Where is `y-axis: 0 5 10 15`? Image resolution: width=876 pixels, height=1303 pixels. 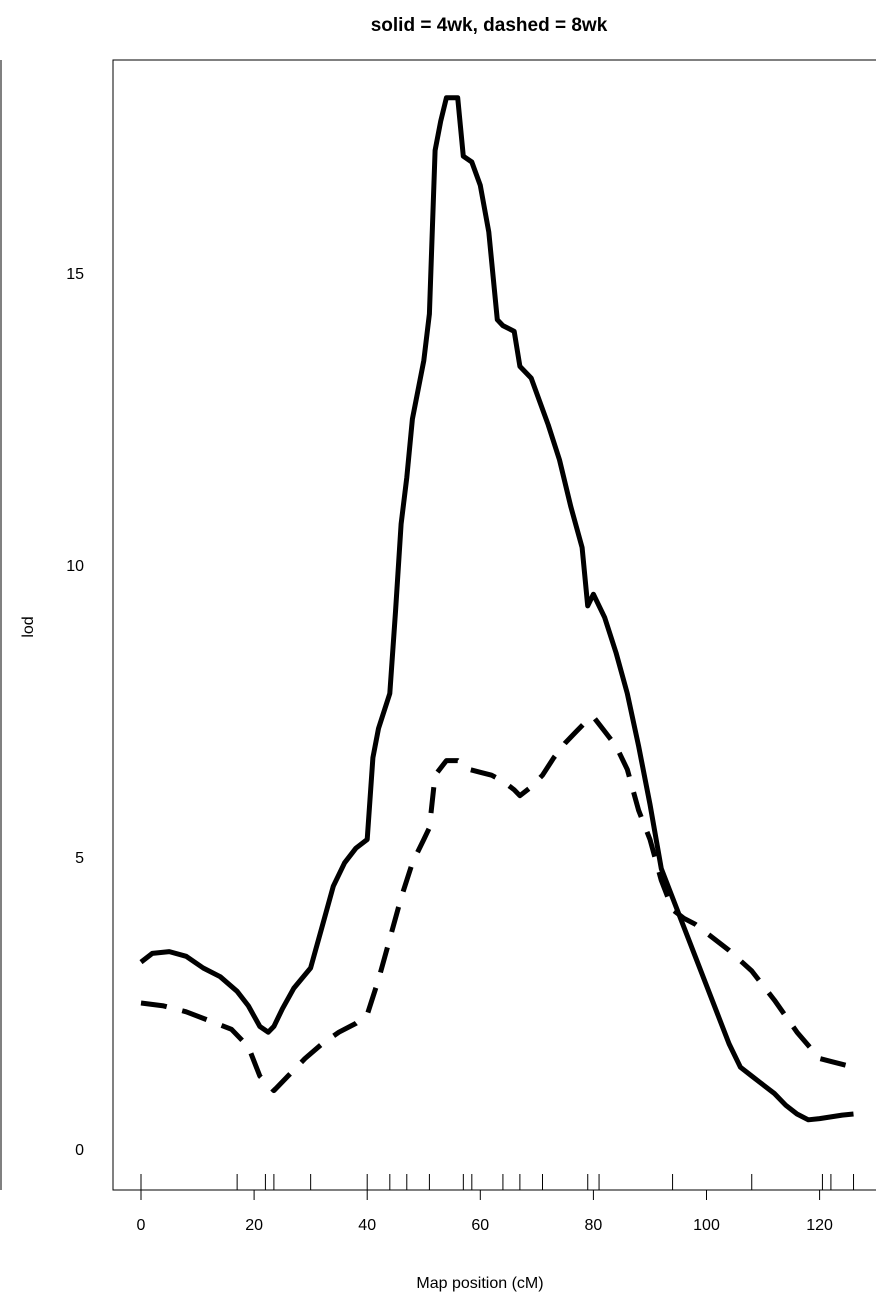 y-axis: 0 5 10 15 is located at coordinates (75, 712).